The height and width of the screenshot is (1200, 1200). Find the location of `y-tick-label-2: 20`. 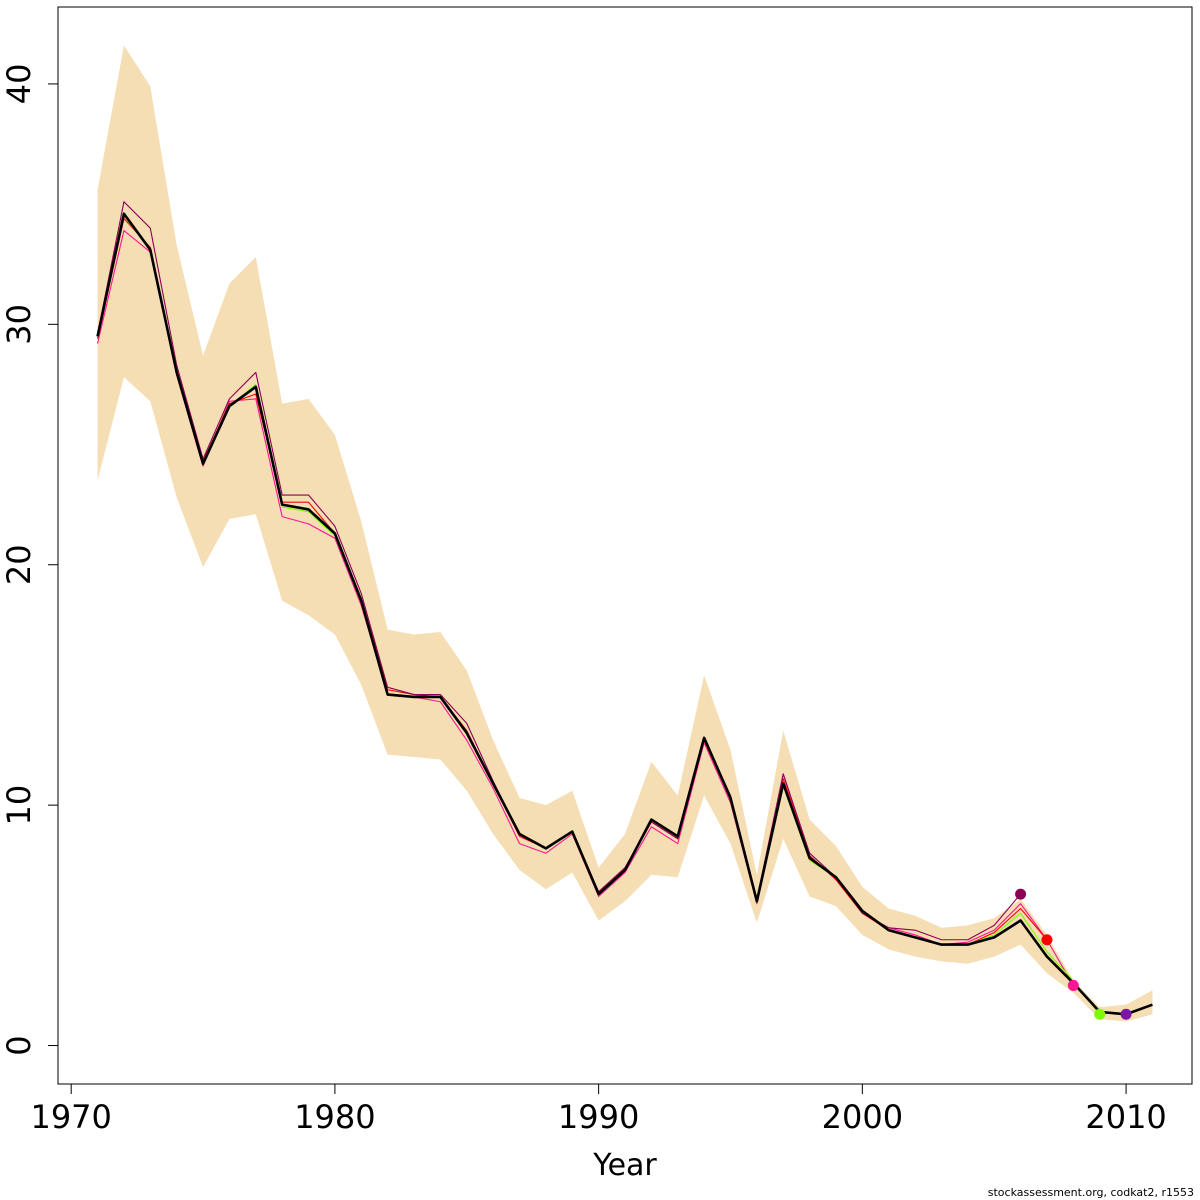

y-tick-label-2: 20 is located at coordinates (19, 564).